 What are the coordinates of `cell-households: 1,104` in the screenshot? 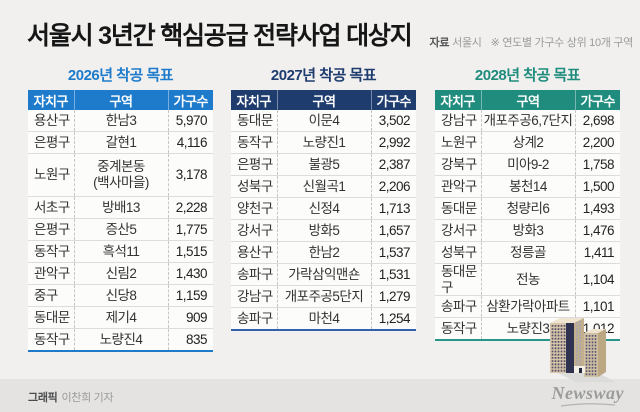 It's located at (597, 279).